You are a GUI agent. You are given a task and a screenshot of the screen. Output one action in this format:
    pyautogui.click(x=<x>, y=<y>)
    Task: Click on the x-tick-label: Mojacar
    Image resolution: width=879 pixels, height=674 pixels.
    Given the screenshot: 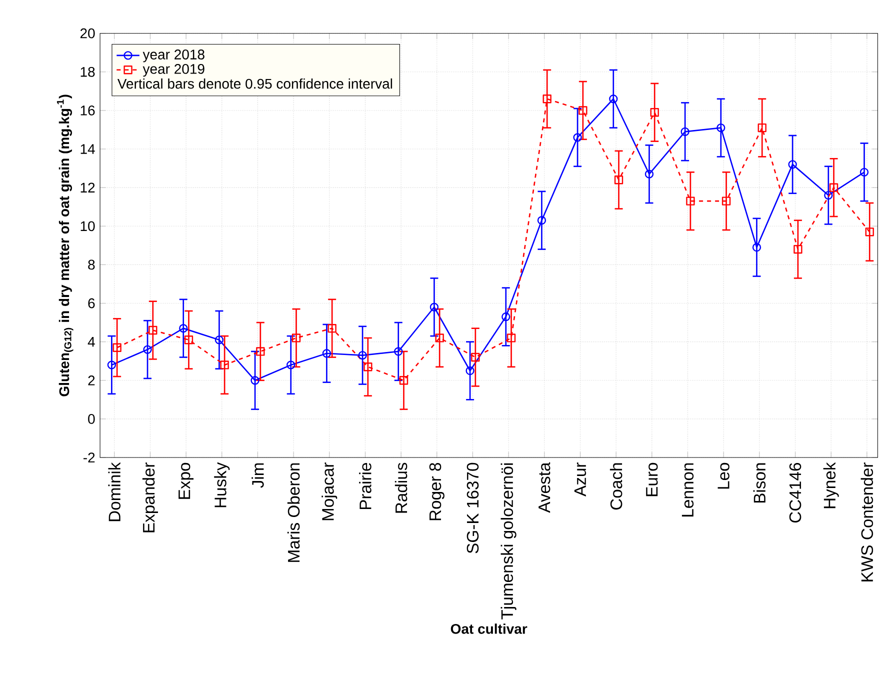 What is the action you would take?
    pyautogui.click(x=330, y=491)
    